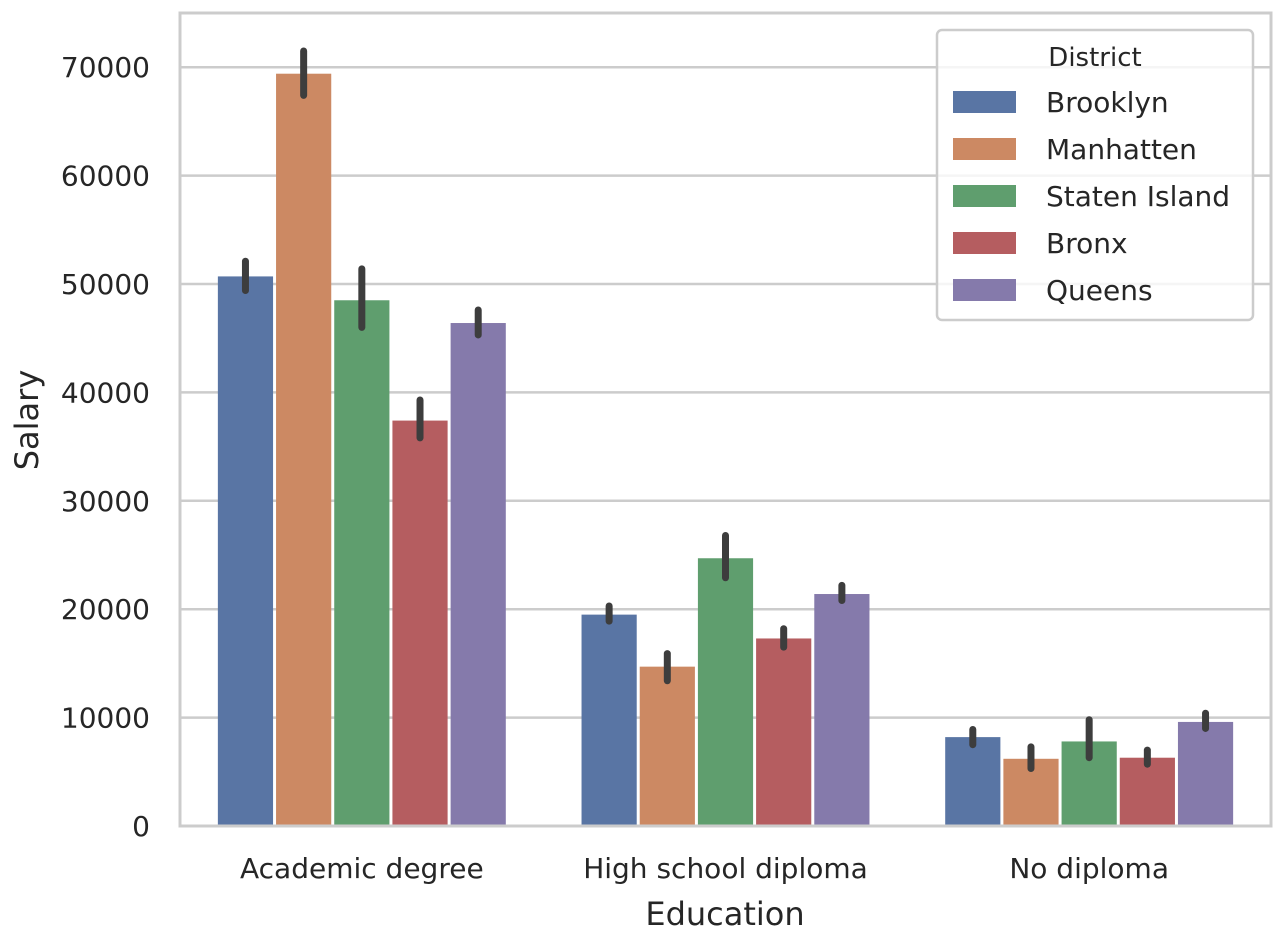 Image resolution: width=1285 pixels, height=936 pixels. Describe the element at coordinates (1138, 196) in the screenshot. I see `legend-label: Staten Island` at that location.